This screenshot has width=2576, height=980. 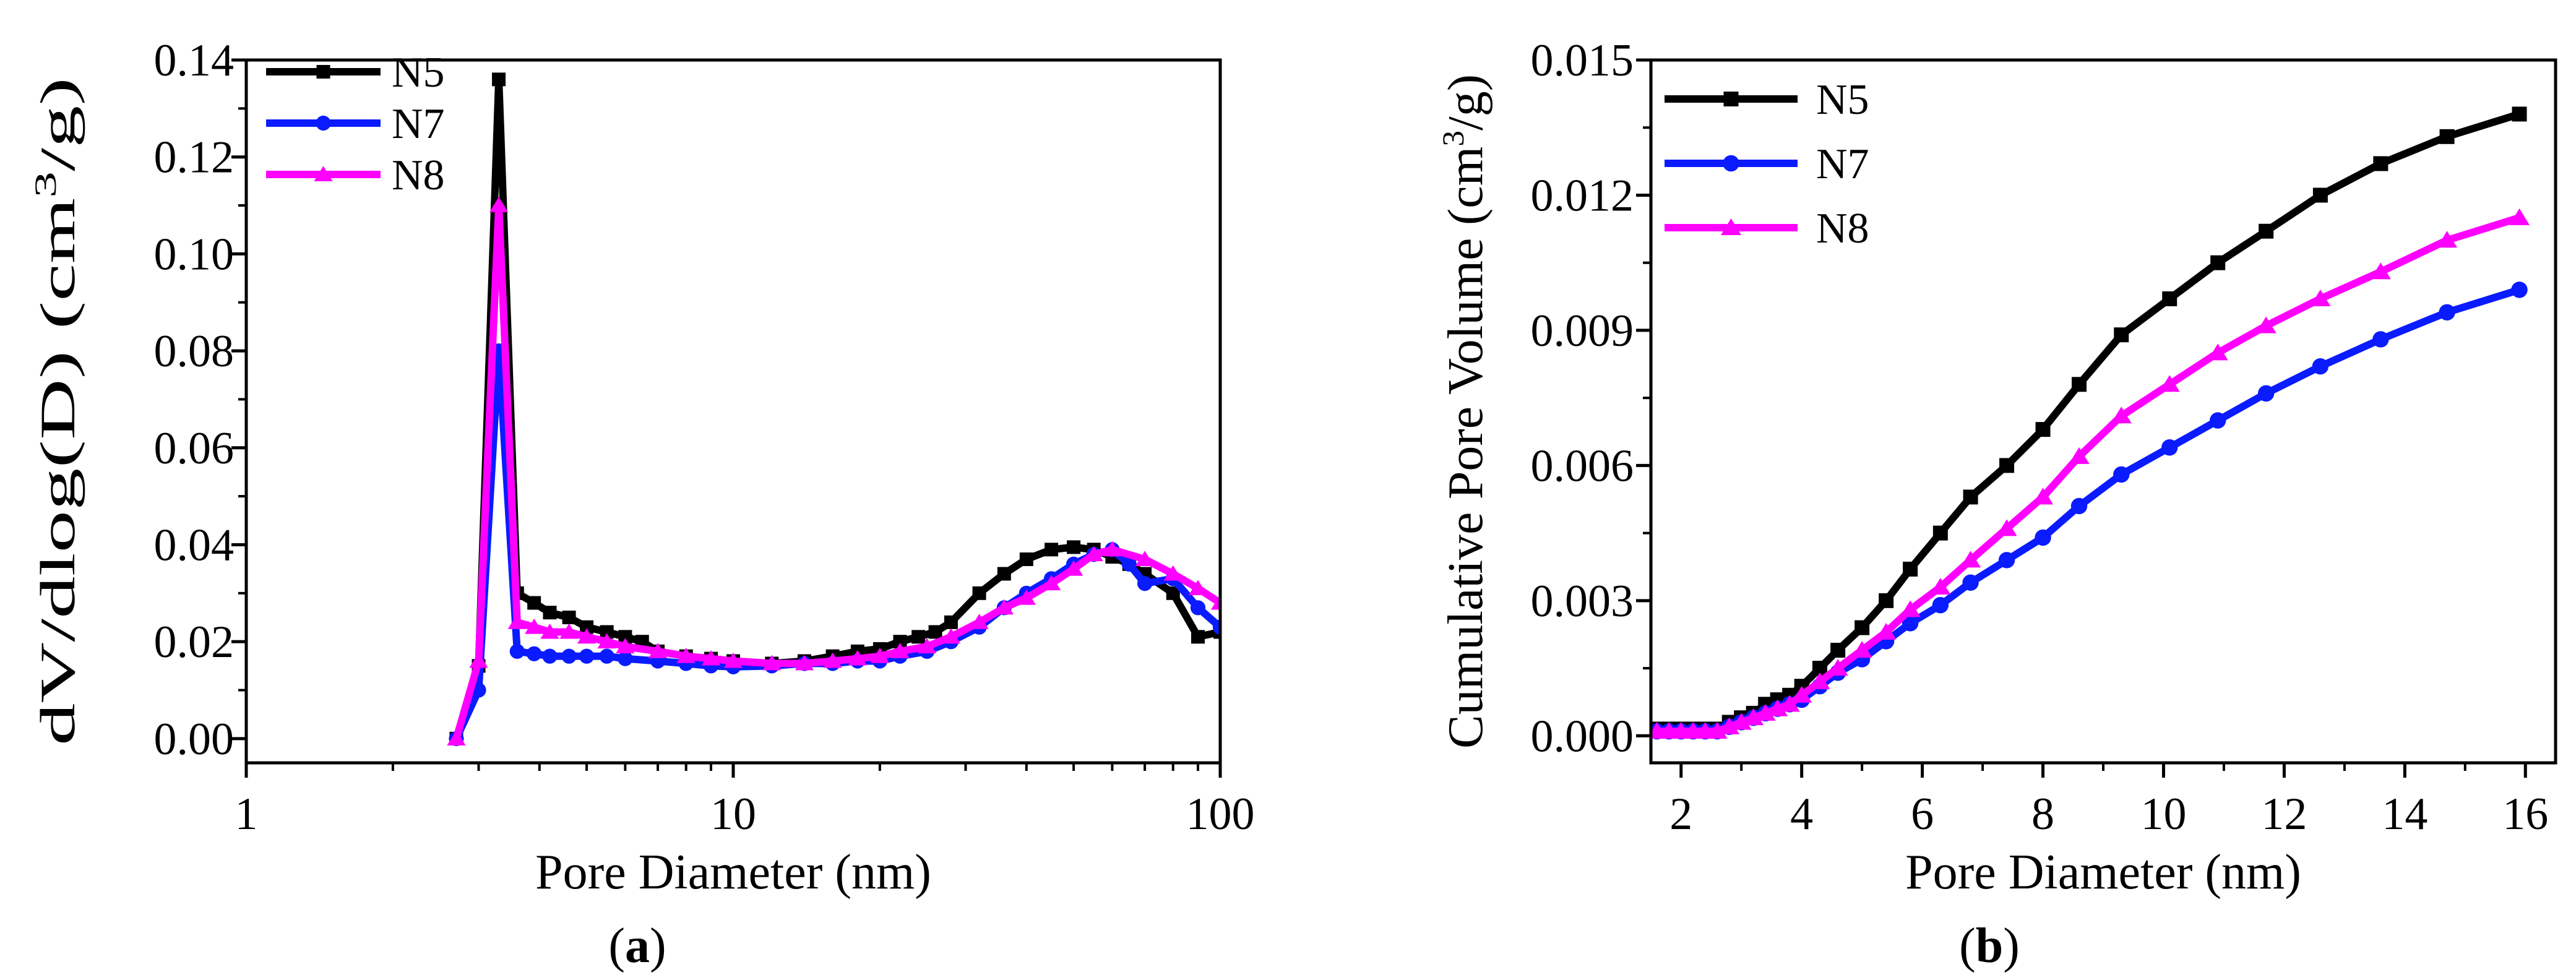 I want to click on y-tick-label: 0.02, so click(x=194, y=643).